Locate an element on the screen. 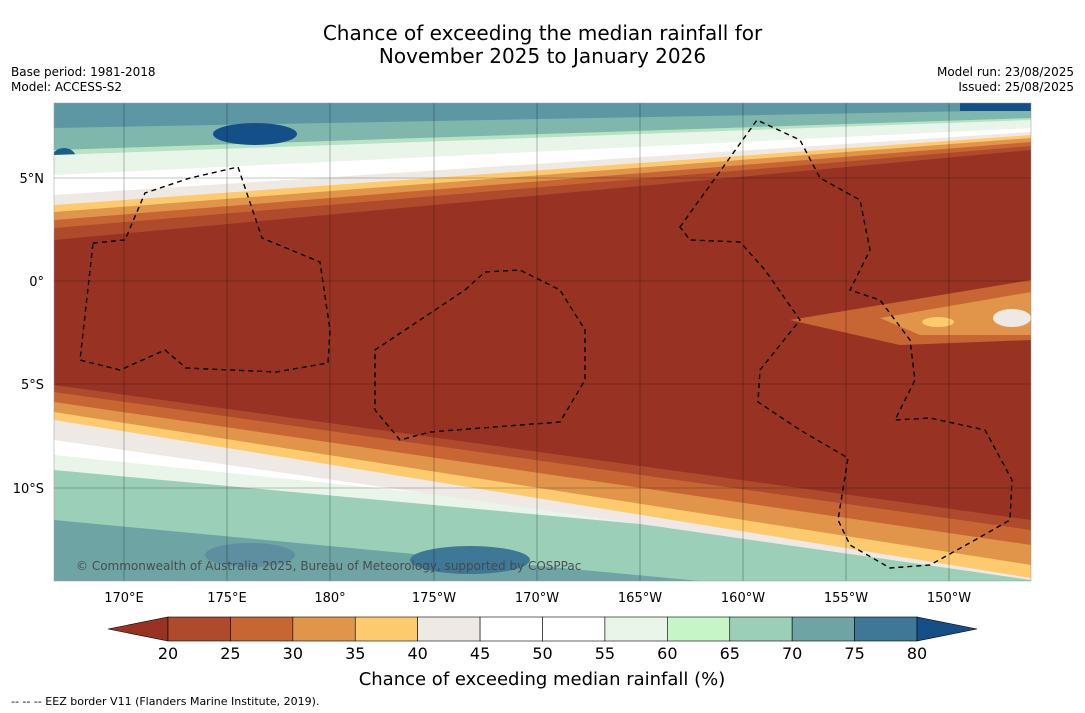 The image size is (1085, 713). lon-label-160w: 160°W is located at coordinates (743, 598).